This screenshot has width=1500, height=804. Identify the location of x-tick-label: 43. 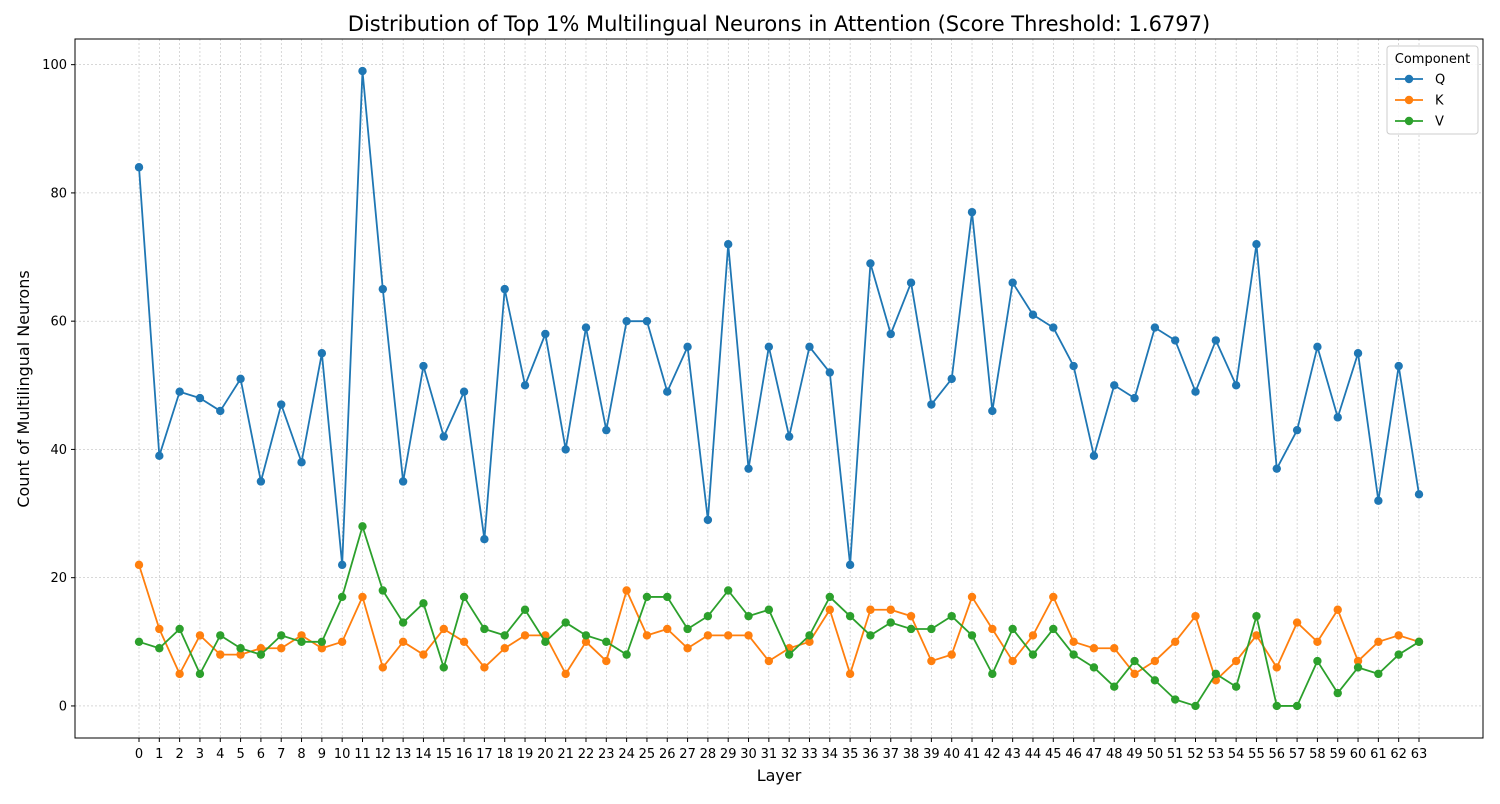
(1012, 754).